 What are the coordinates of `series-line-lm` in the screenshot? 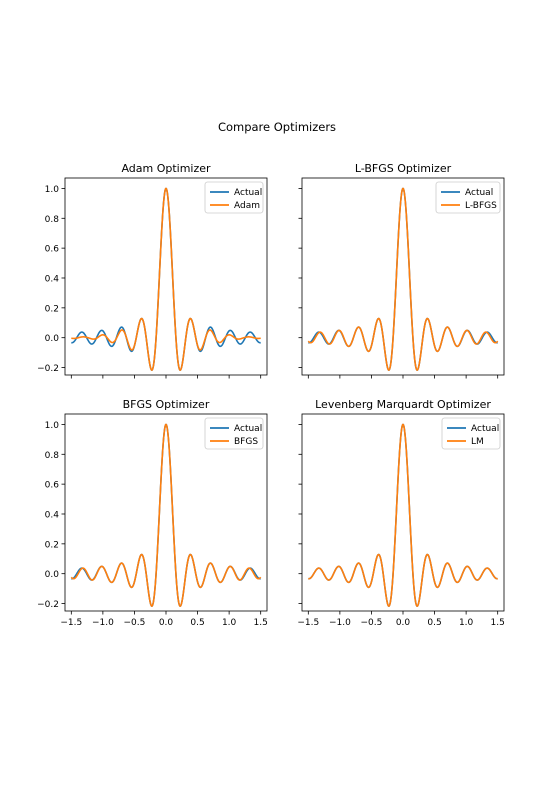 It's located at (403, 515).